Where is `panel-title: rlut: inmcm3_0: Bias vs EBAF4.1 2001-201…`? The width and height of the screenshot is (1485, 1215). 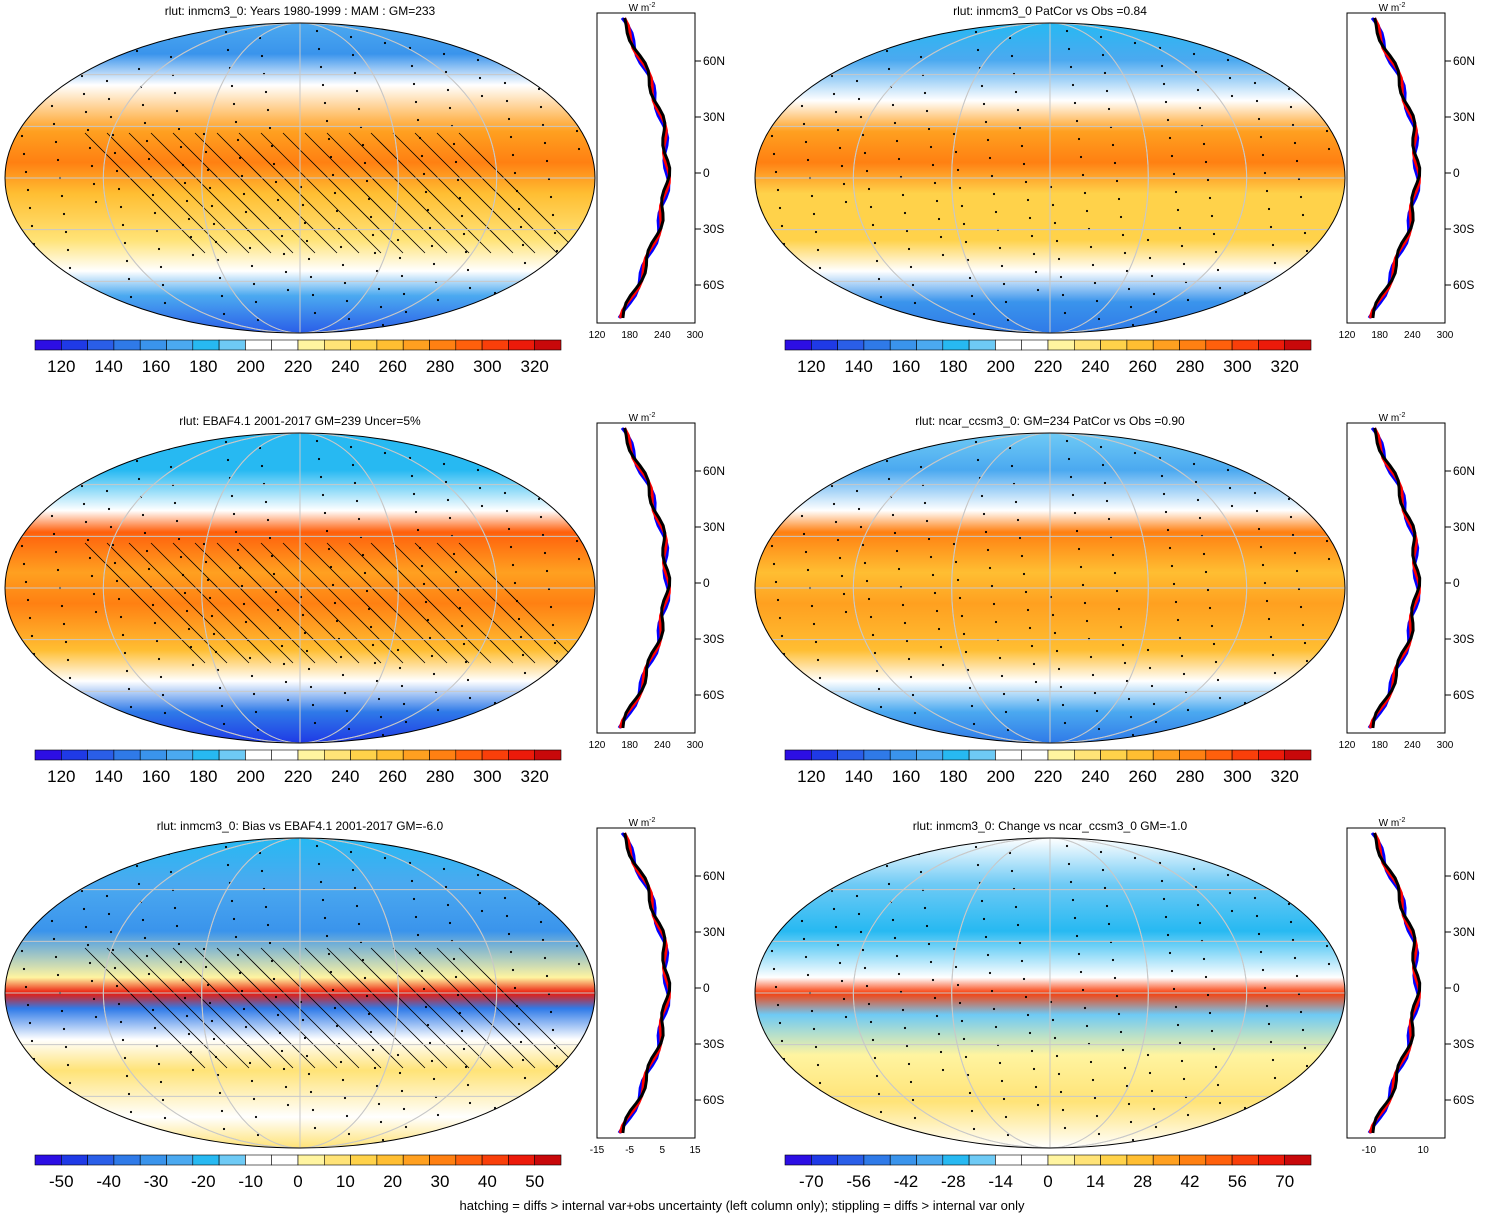 panel-title: rlut: inmcm3_0: Bias vs EBAF4.1 2001-201… is located at coordinates (300, 826).